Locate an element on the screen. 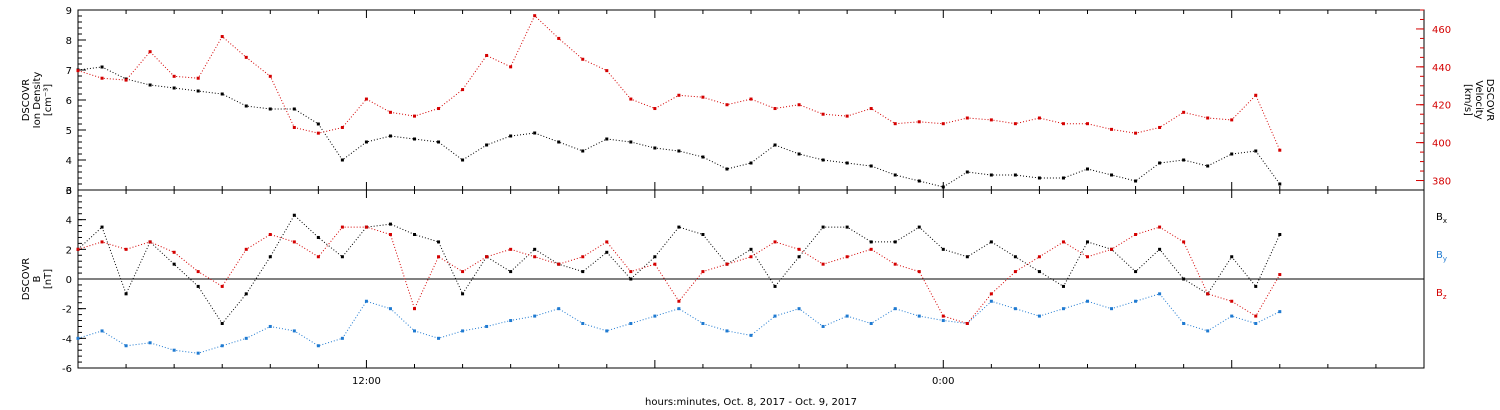  density-tick-label: 6 is located at coordinates (69, 101).